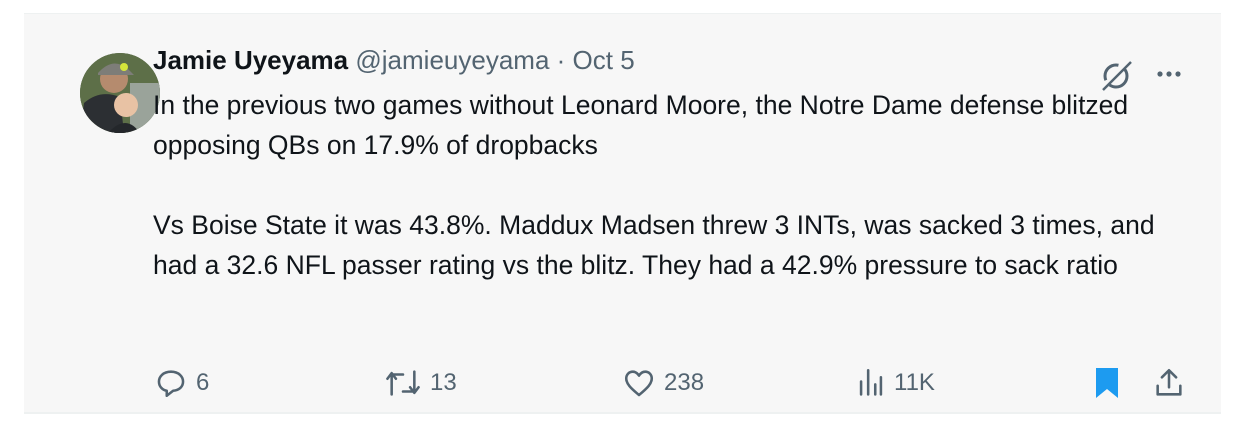 This screenshot has height=422, width=1236. Describe the element at coordinates (452, 60) in the screenshot. I see `author-handle: @jamieuyeyama` at that location.